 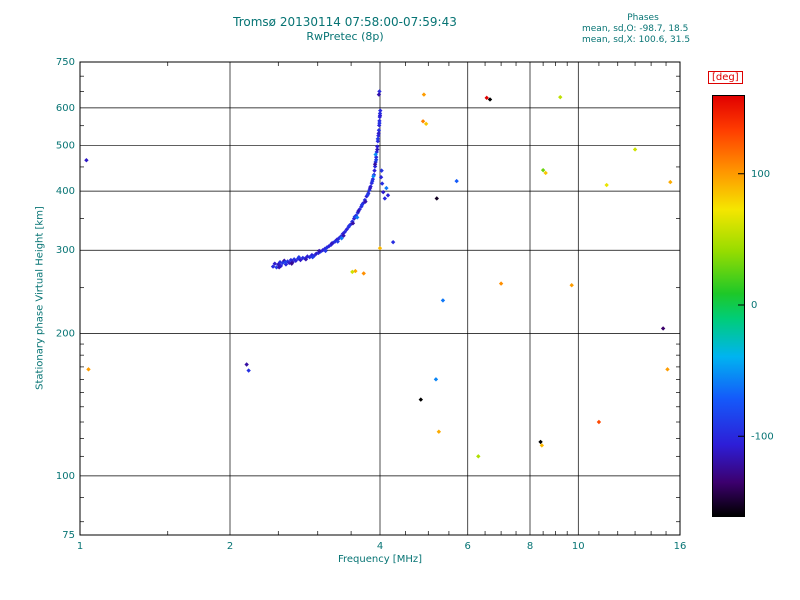 I want to click on y-tick-label: 600, so click(x=65, y=108).